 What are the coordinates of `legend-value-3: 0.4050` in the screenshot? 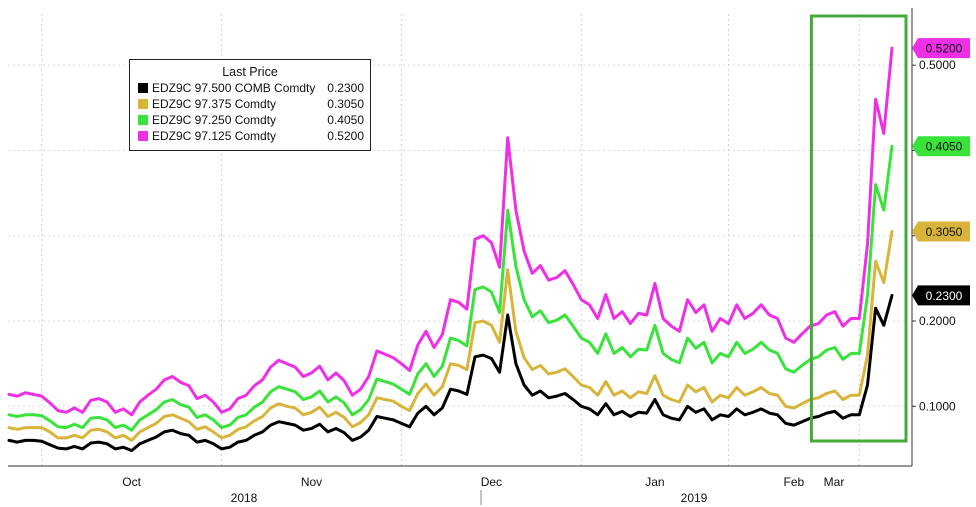 It's located at (345, 119).